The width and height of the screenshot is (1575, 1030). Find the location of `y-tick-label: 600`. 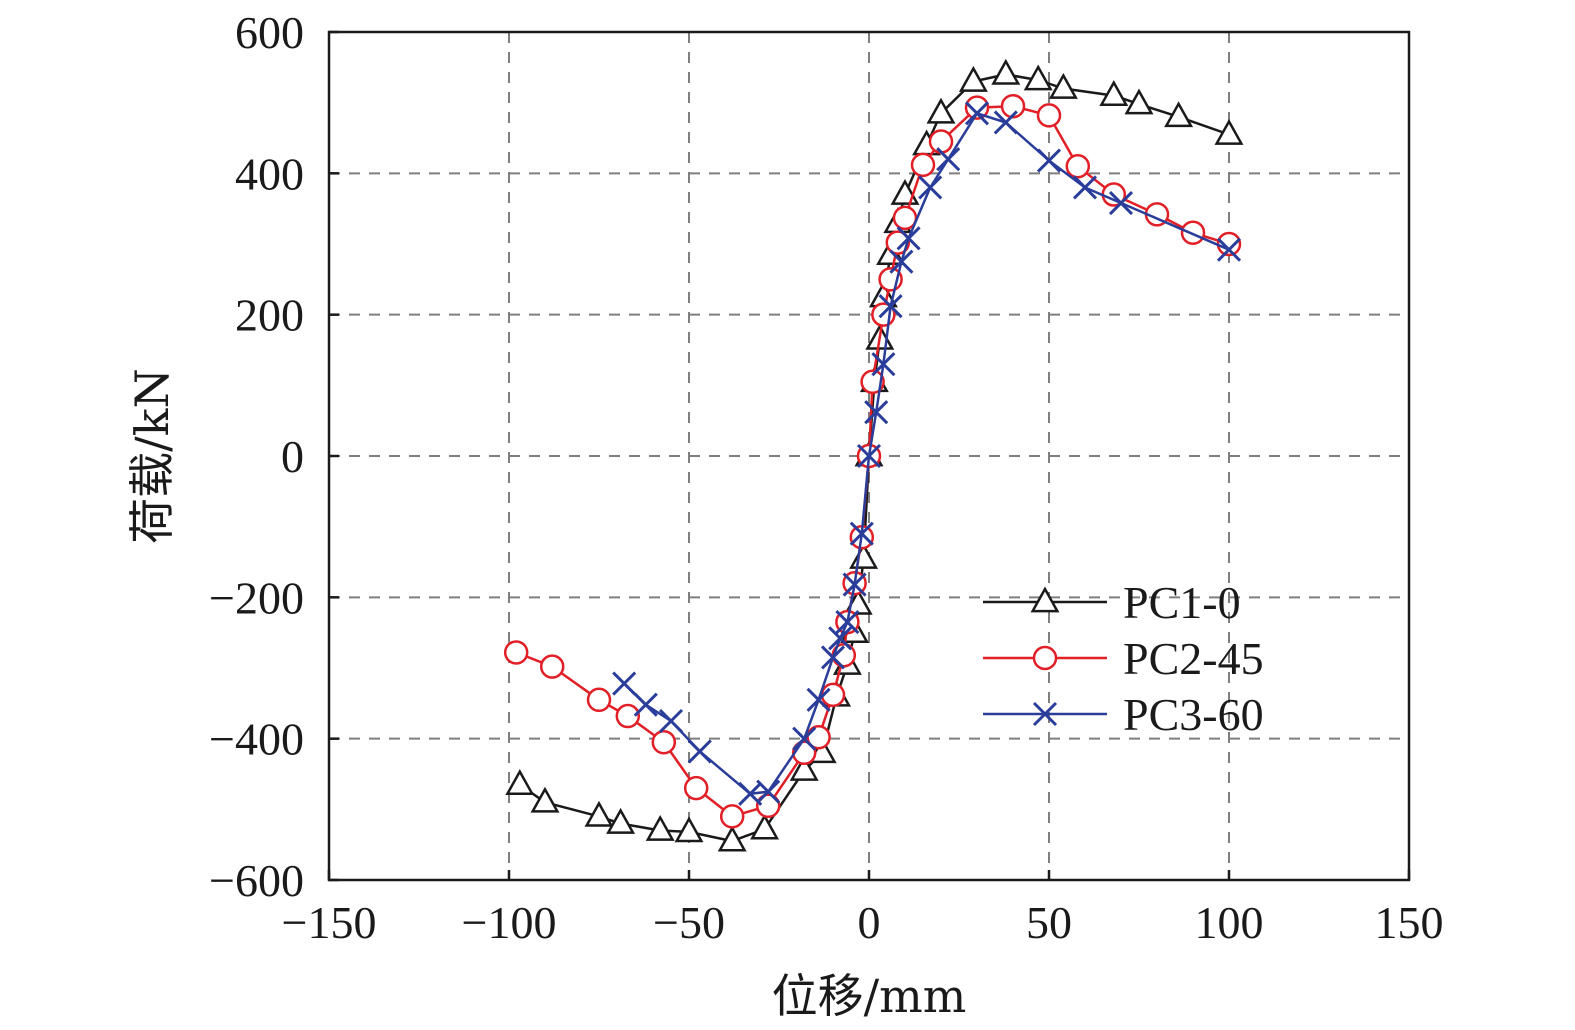

y-tick-label: 600 is located at coordinates (269, 32).